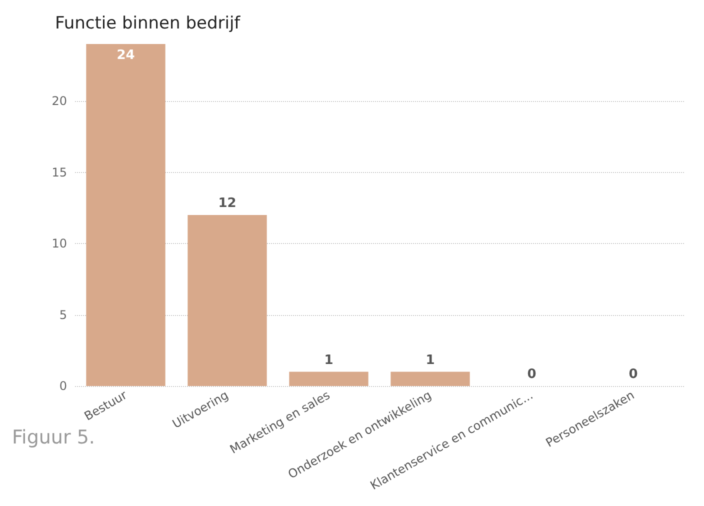 The width and height of the screenshot is (704, 506). Describe the element at coordinates (227, 203) in the screenshot. I see `data-label: 12` at that location.